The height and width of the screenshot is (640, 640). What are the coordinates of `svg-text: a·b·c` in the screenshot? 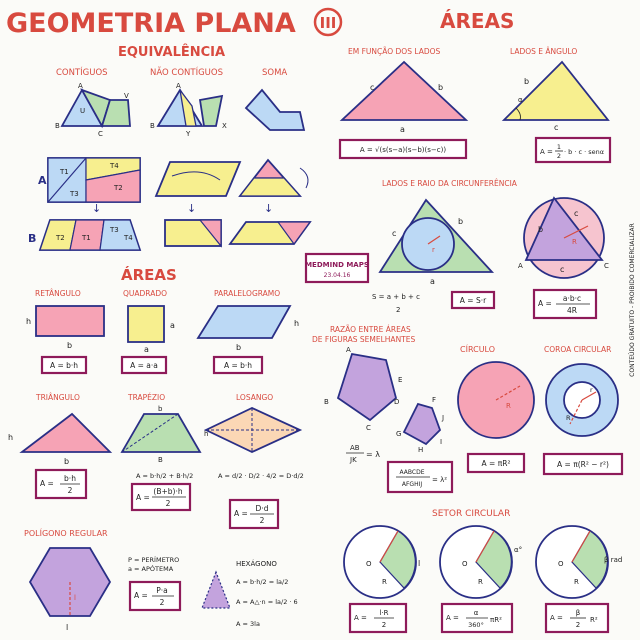 It's located at (572, 298).